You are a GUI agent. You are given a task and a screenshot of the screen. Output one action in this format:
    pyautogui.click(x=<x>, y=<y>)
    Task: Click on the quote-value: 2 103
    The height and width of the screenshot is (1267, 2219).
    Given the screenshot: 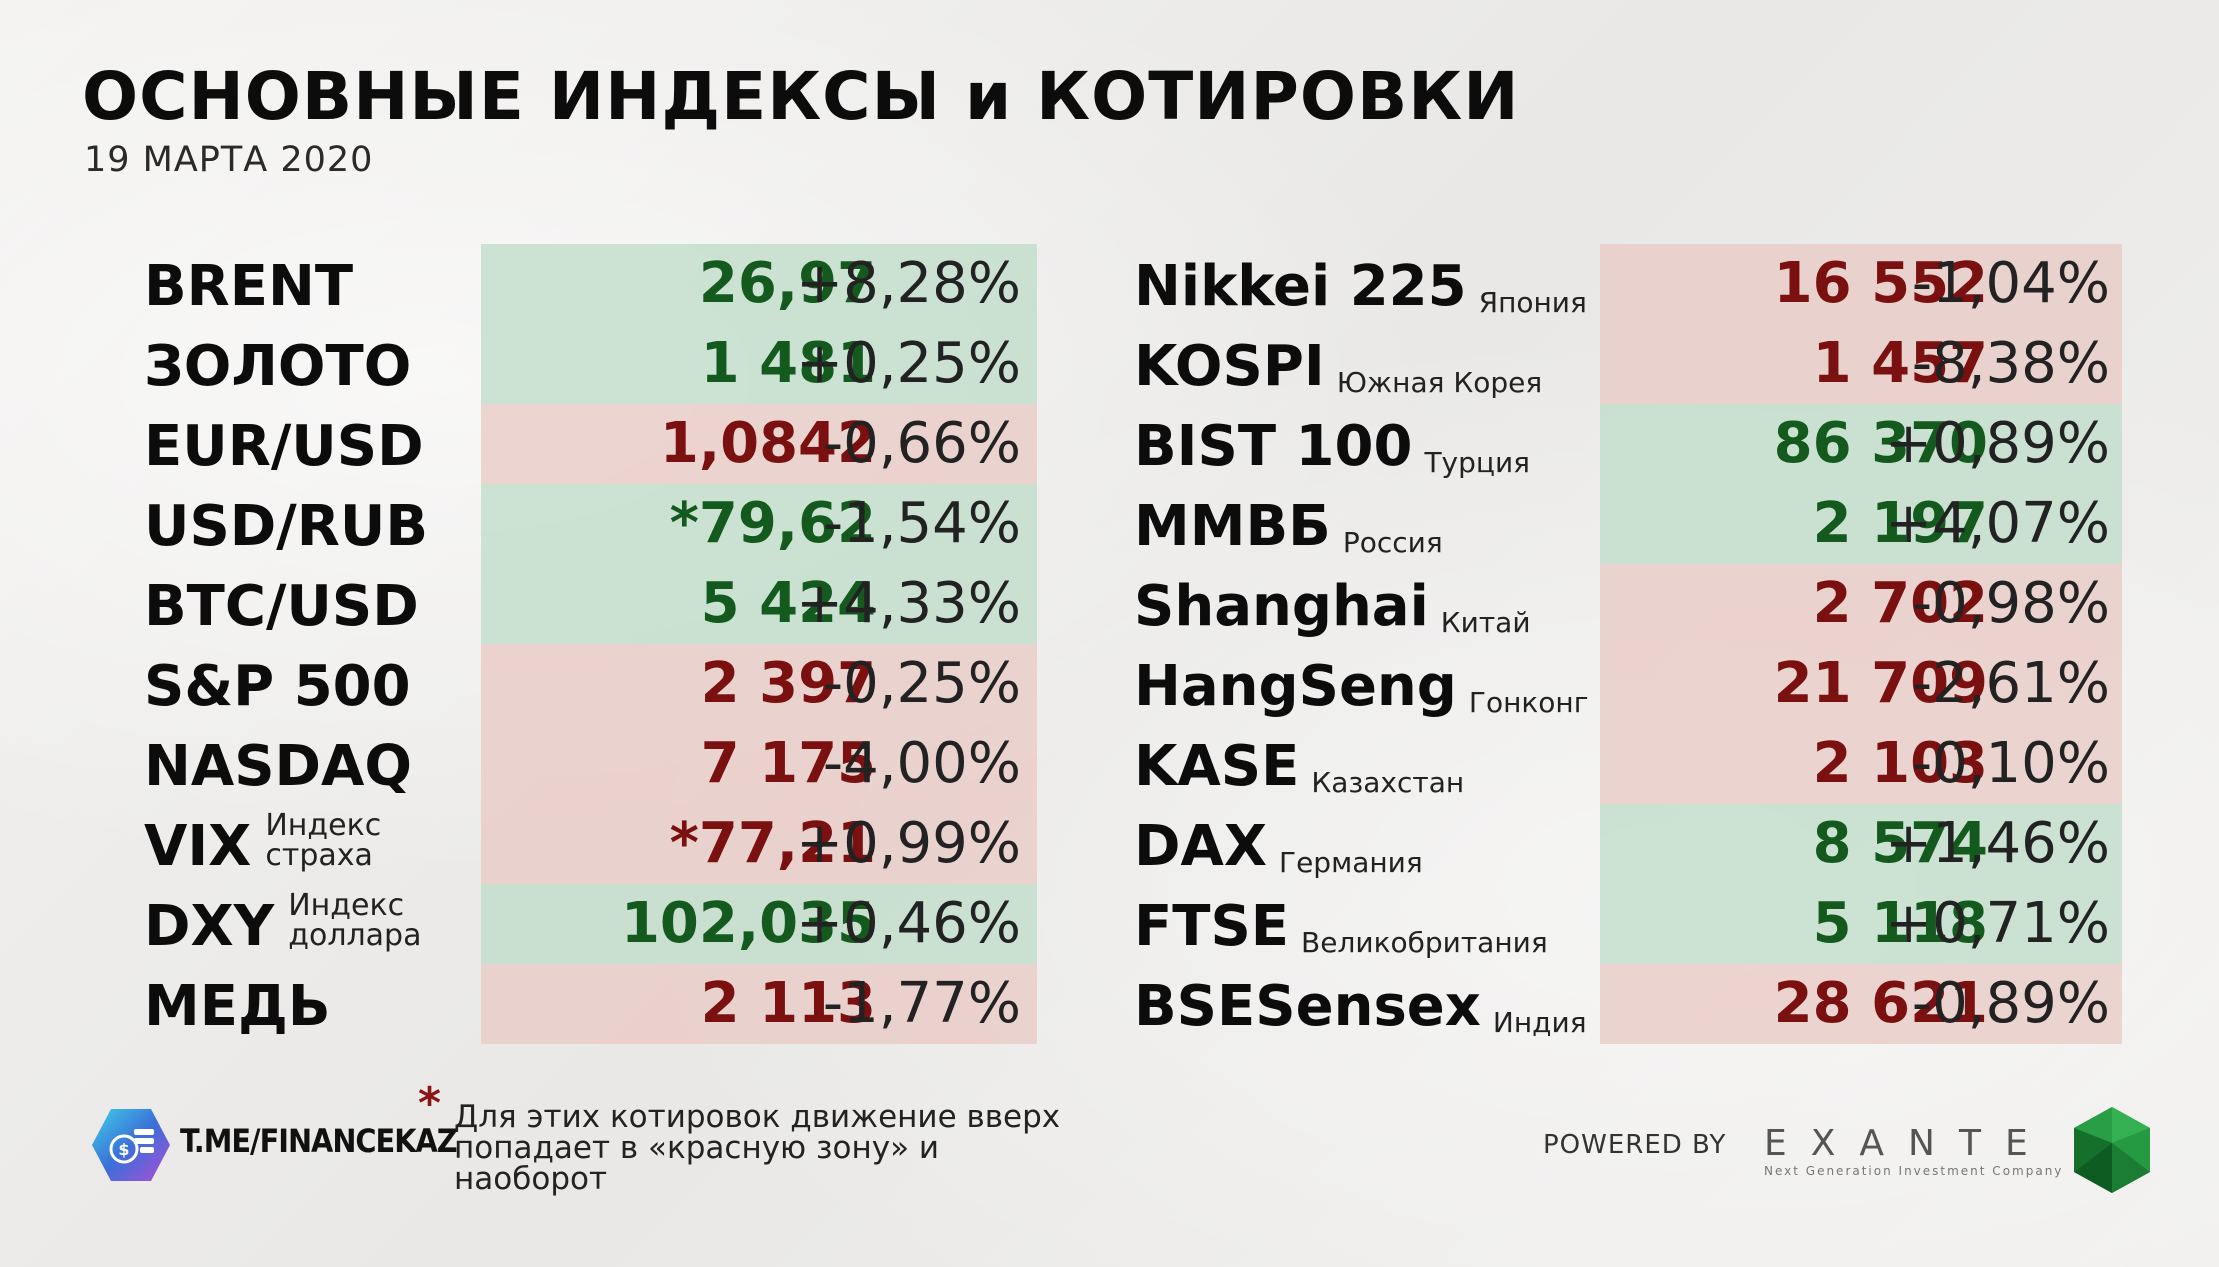 What is the action you would take?
    pyautogui.click(x=1900, y=763)
    